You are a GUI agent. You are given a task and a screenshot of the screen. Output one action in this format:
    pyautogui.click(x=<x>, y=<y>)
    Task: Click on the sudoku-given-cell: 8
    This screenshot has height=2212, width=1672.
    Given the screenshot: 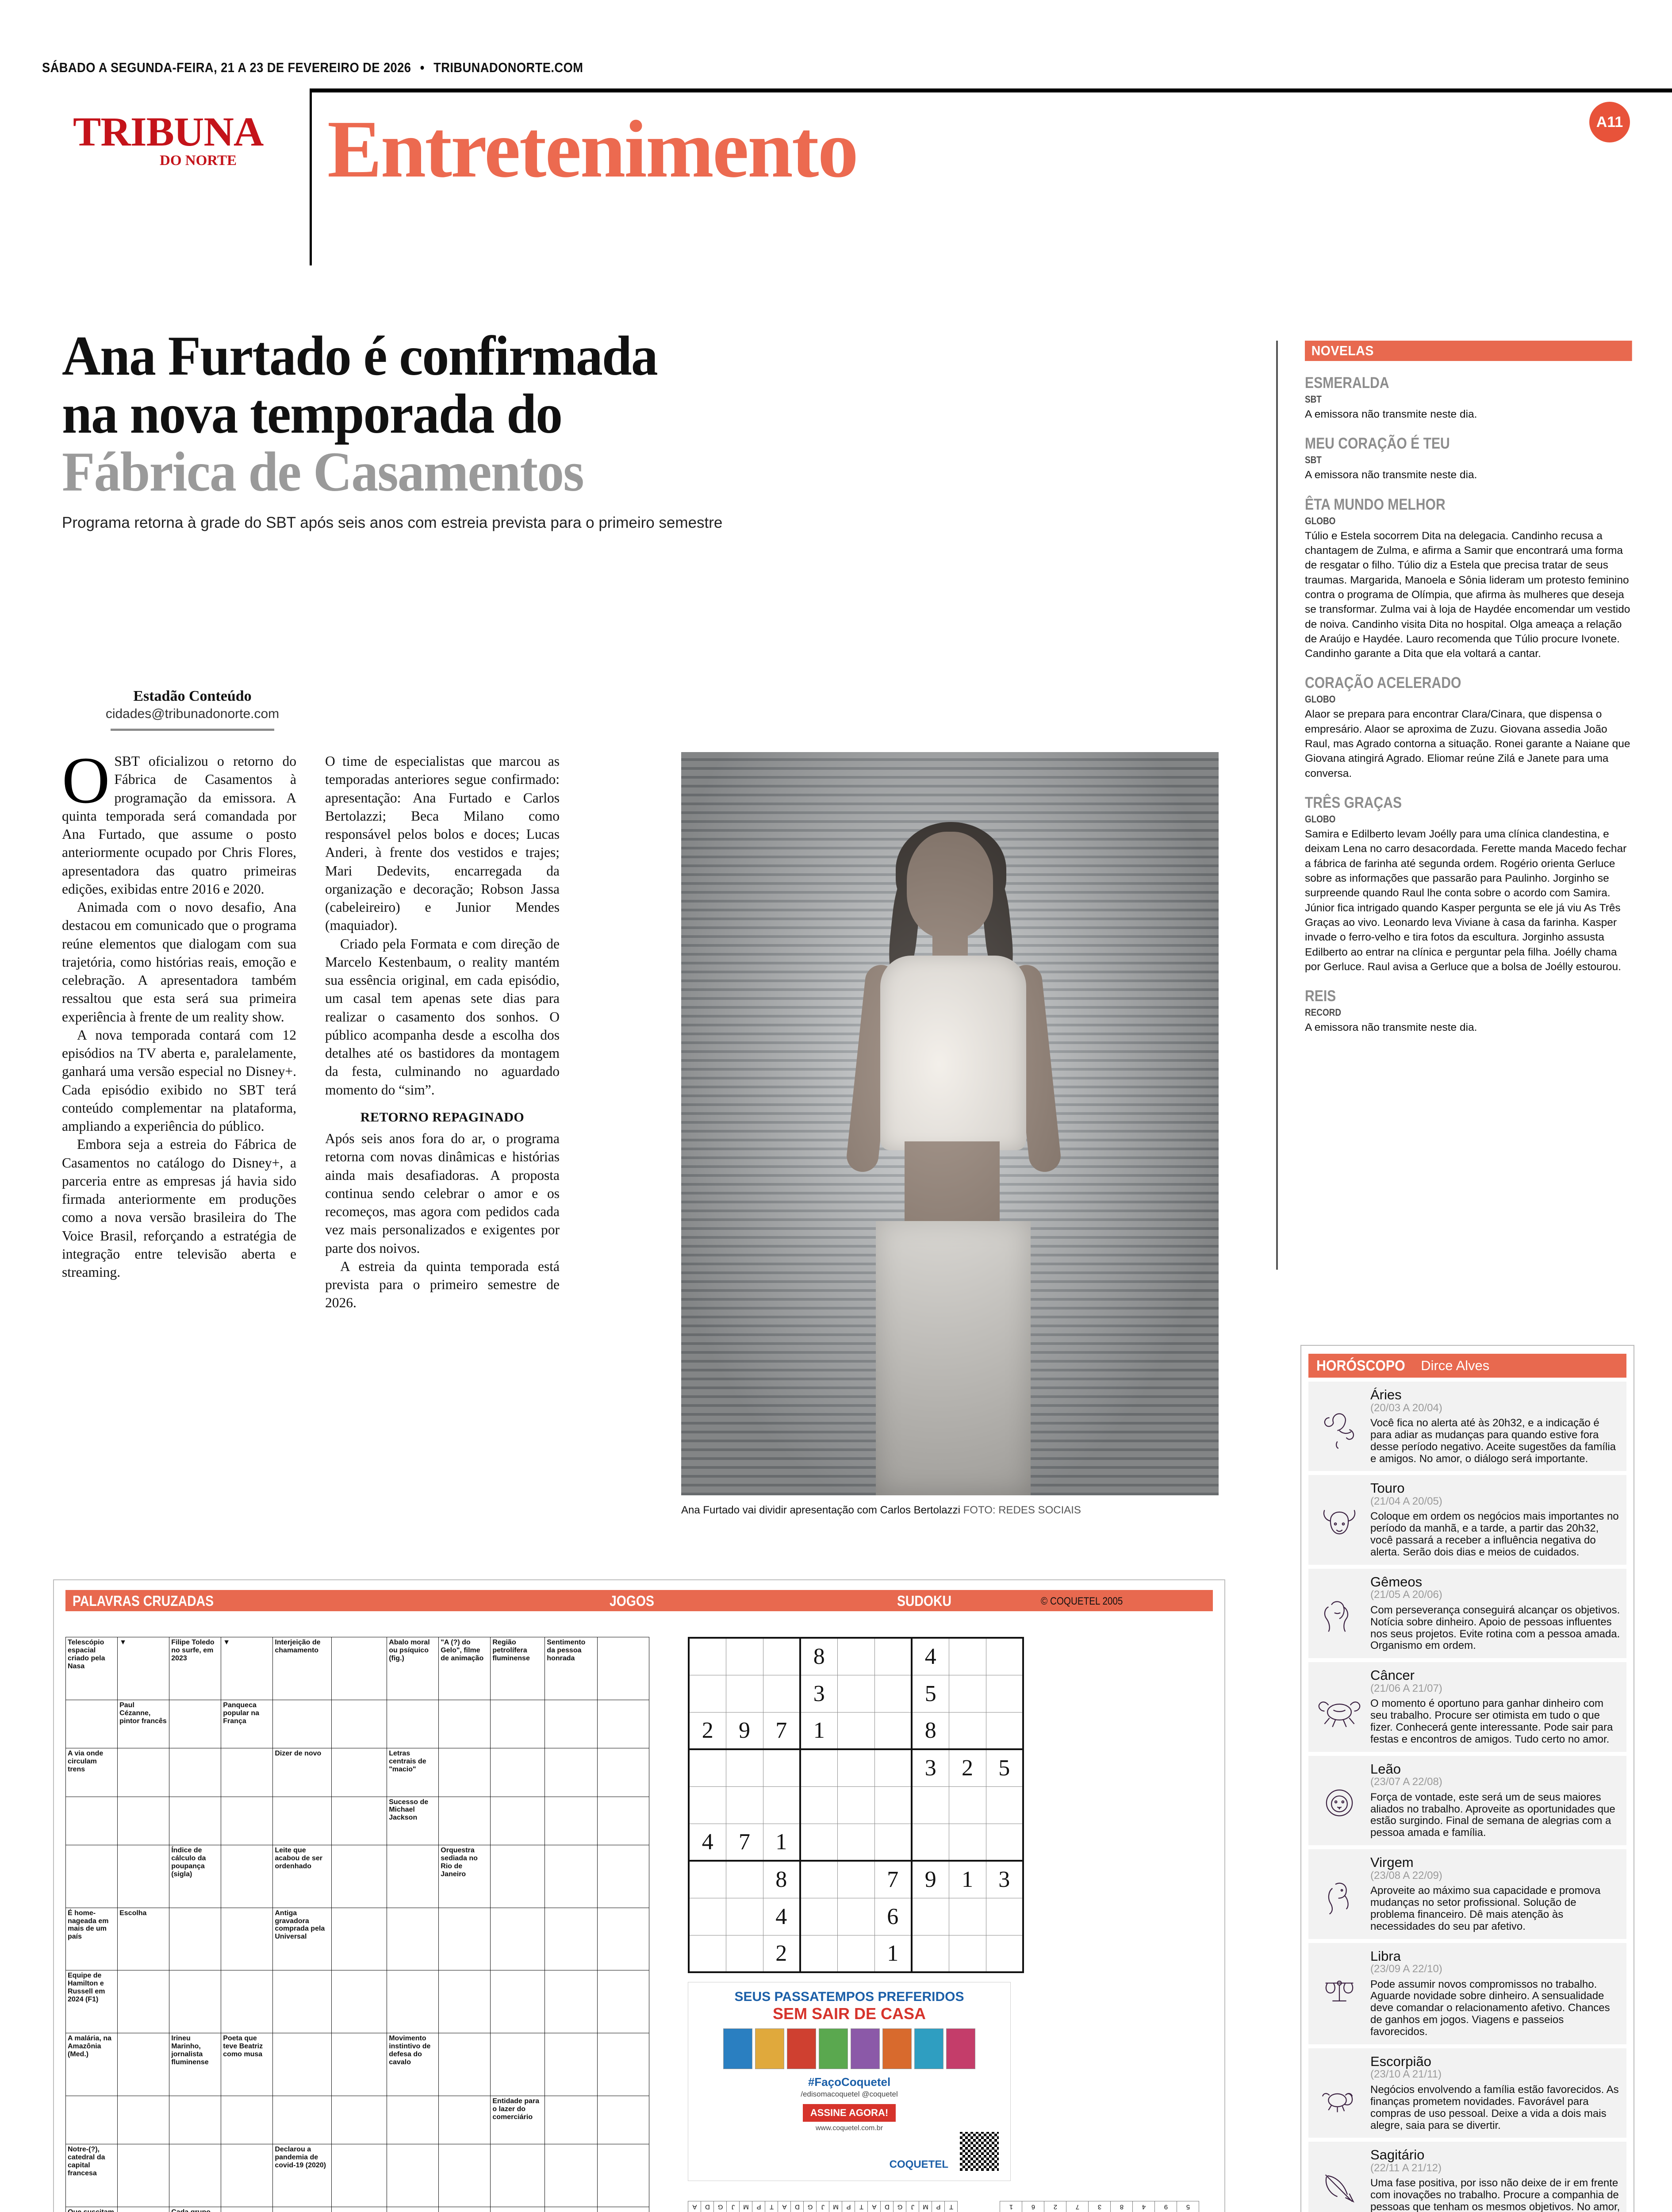 What is the action you would take?
    pyautogui.click(x=782, y=1879)
    